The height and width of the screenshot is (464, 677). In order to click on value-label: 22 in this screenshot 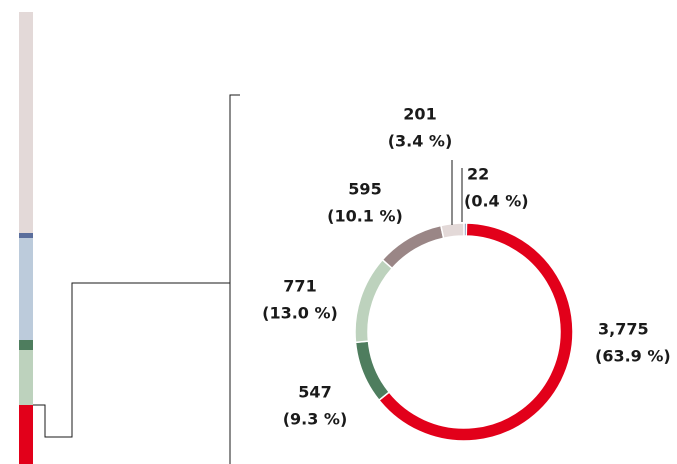, I will do `click(478, 174)`.